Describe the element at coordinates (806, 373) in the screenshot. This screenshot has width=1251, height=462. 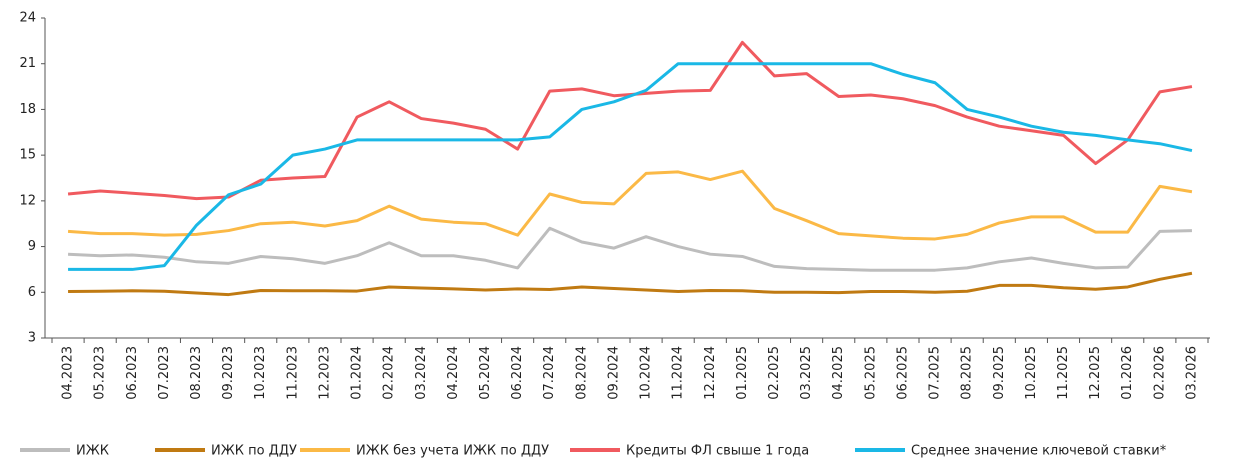
I see `x-tick-label: 03.2025` at that location.